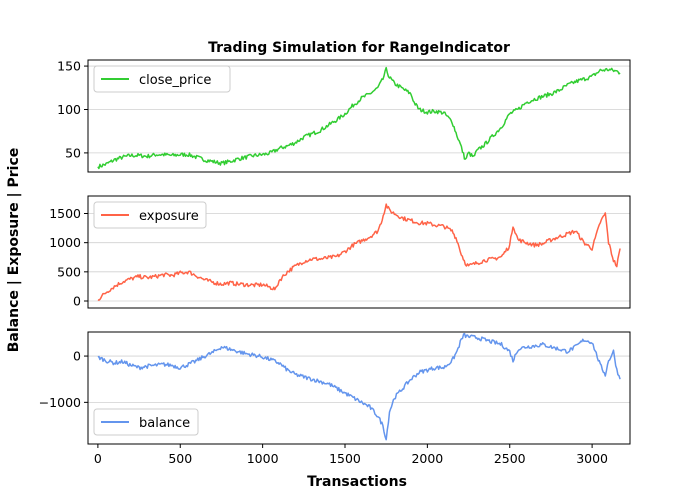 The image size is (700, 500). I want to click on legend-balance: balance, so click(146, 422).